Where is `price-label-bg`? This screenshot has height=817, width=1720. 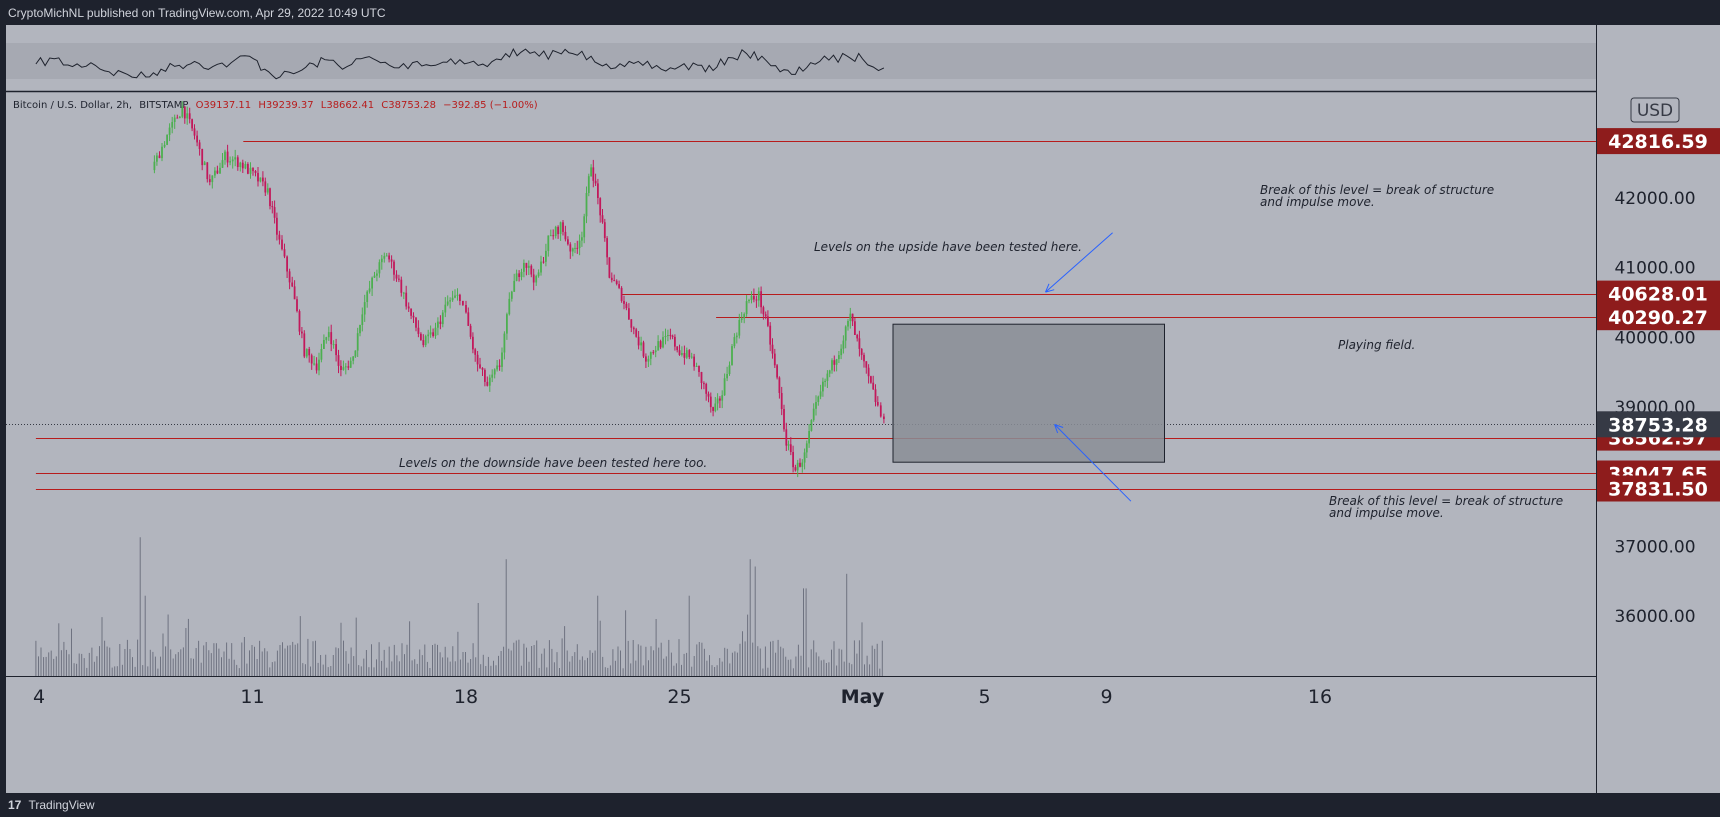 price-label-bg is located at coordinates (1658, 424).